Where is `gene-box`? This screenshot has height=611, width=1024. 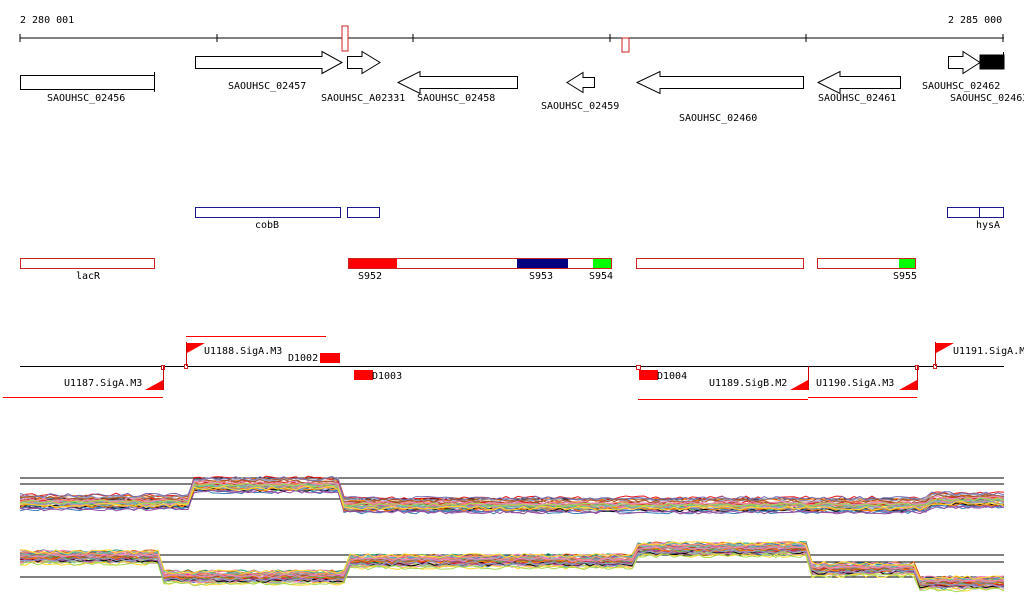 gene-box is located at coordinates (87, 82).